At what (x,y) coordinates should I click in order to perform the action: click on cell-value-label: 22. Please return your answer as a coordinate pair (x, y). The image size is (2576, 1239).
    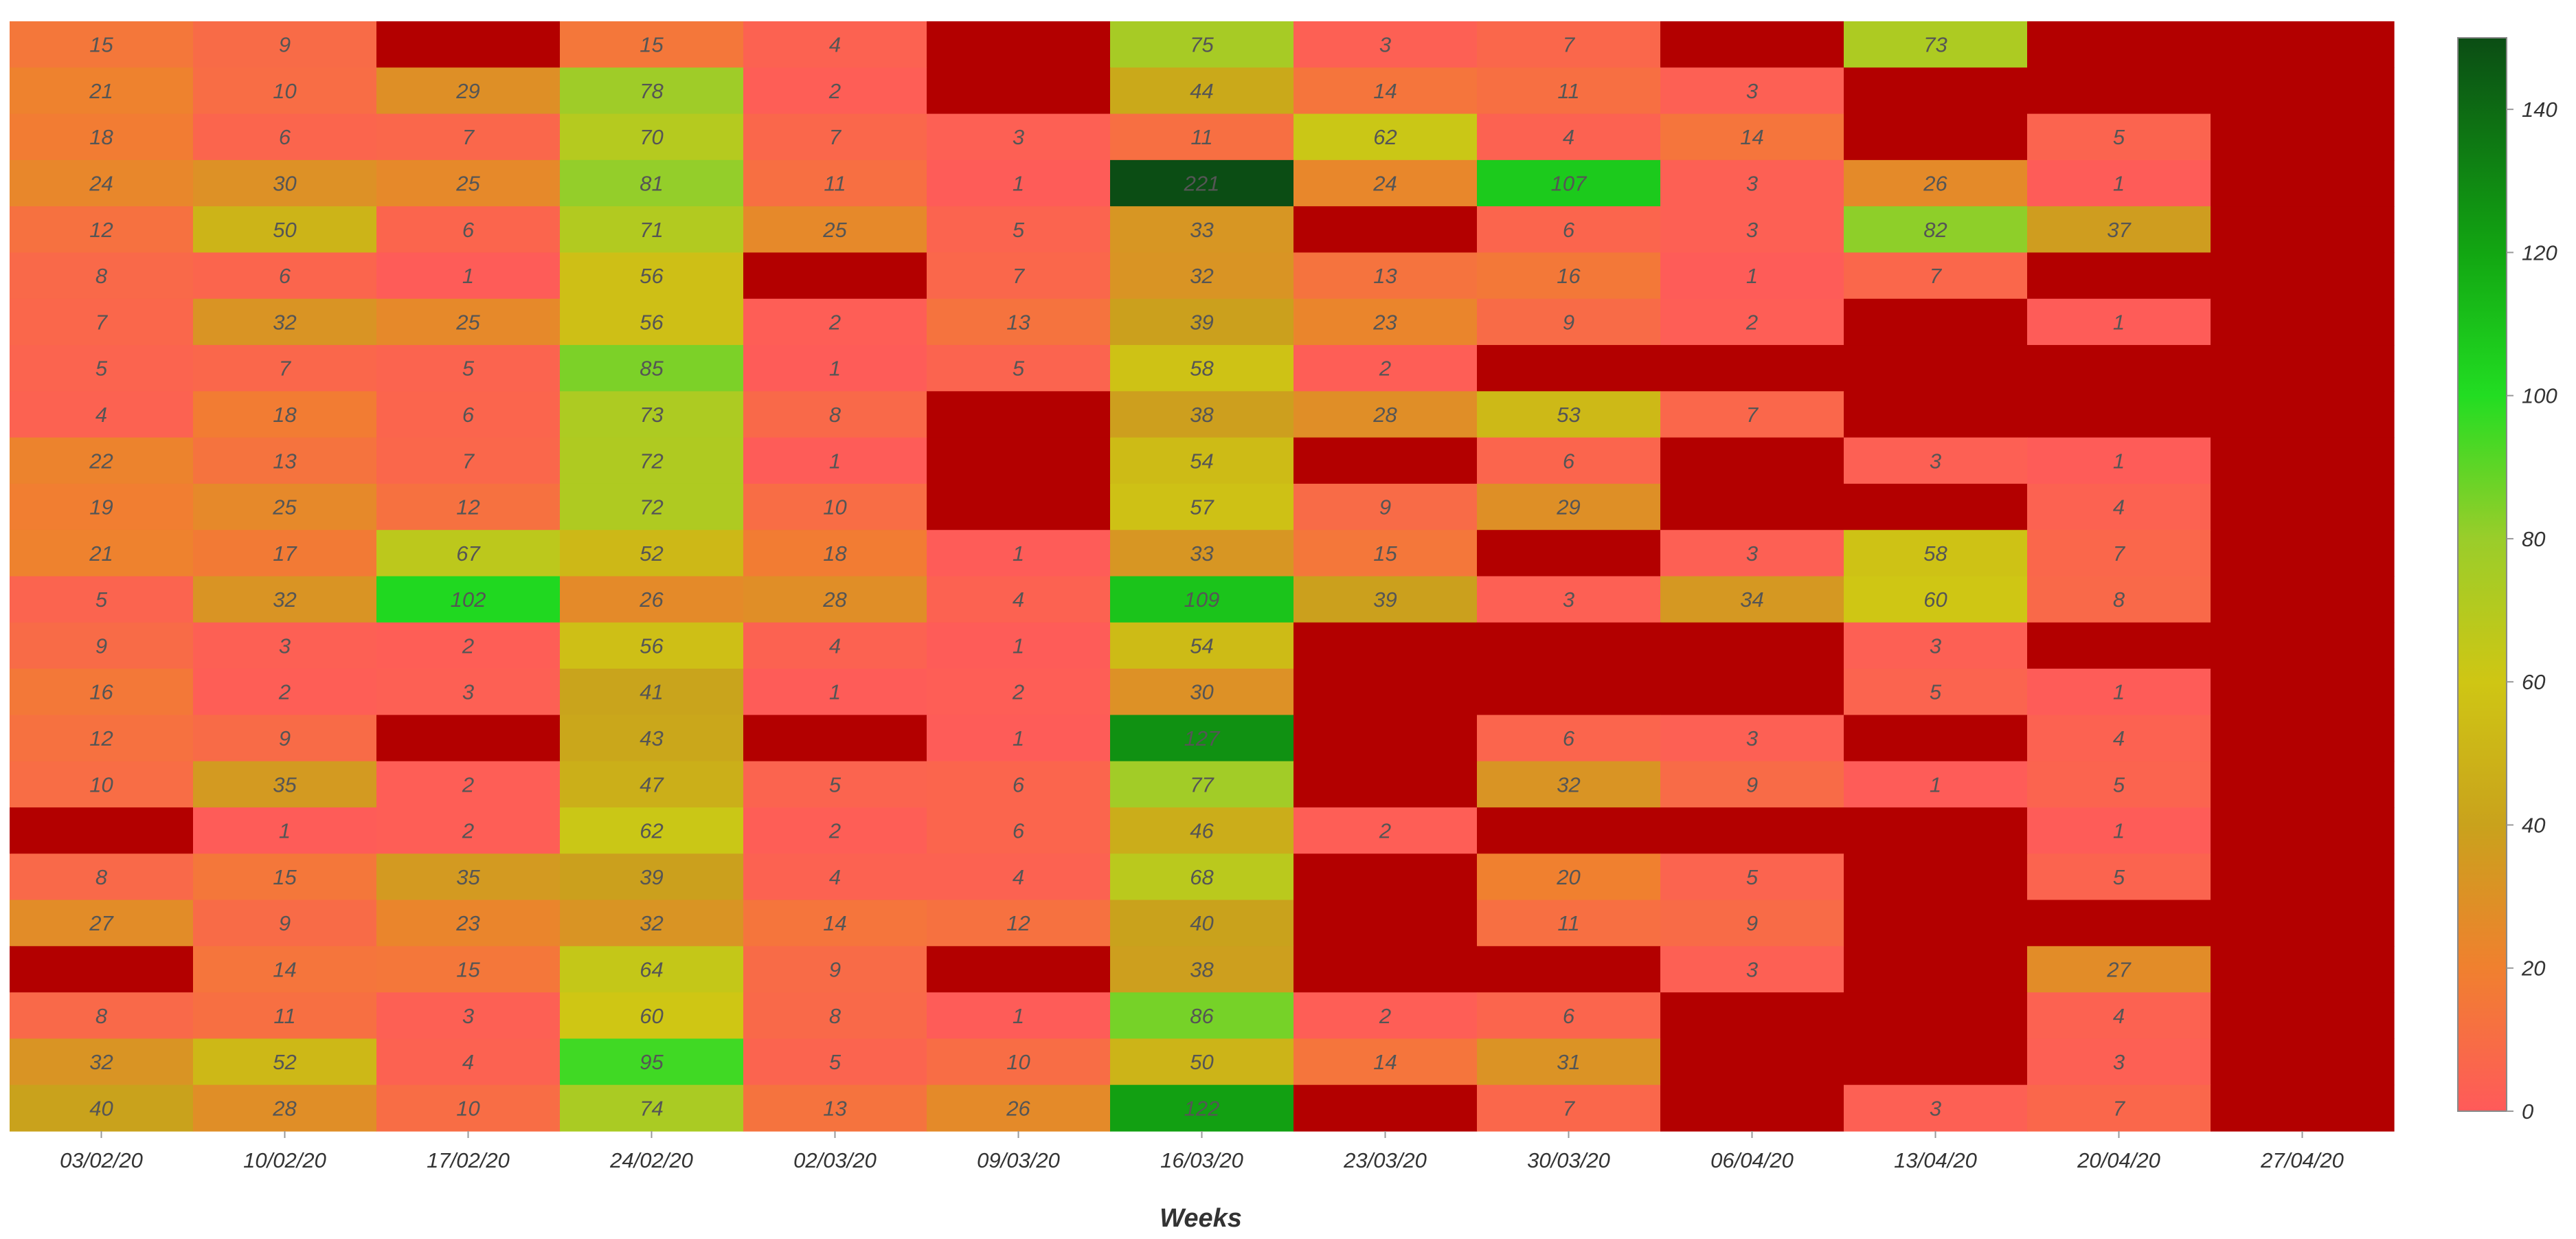
    Looking at the image, I should click on (101, 461).